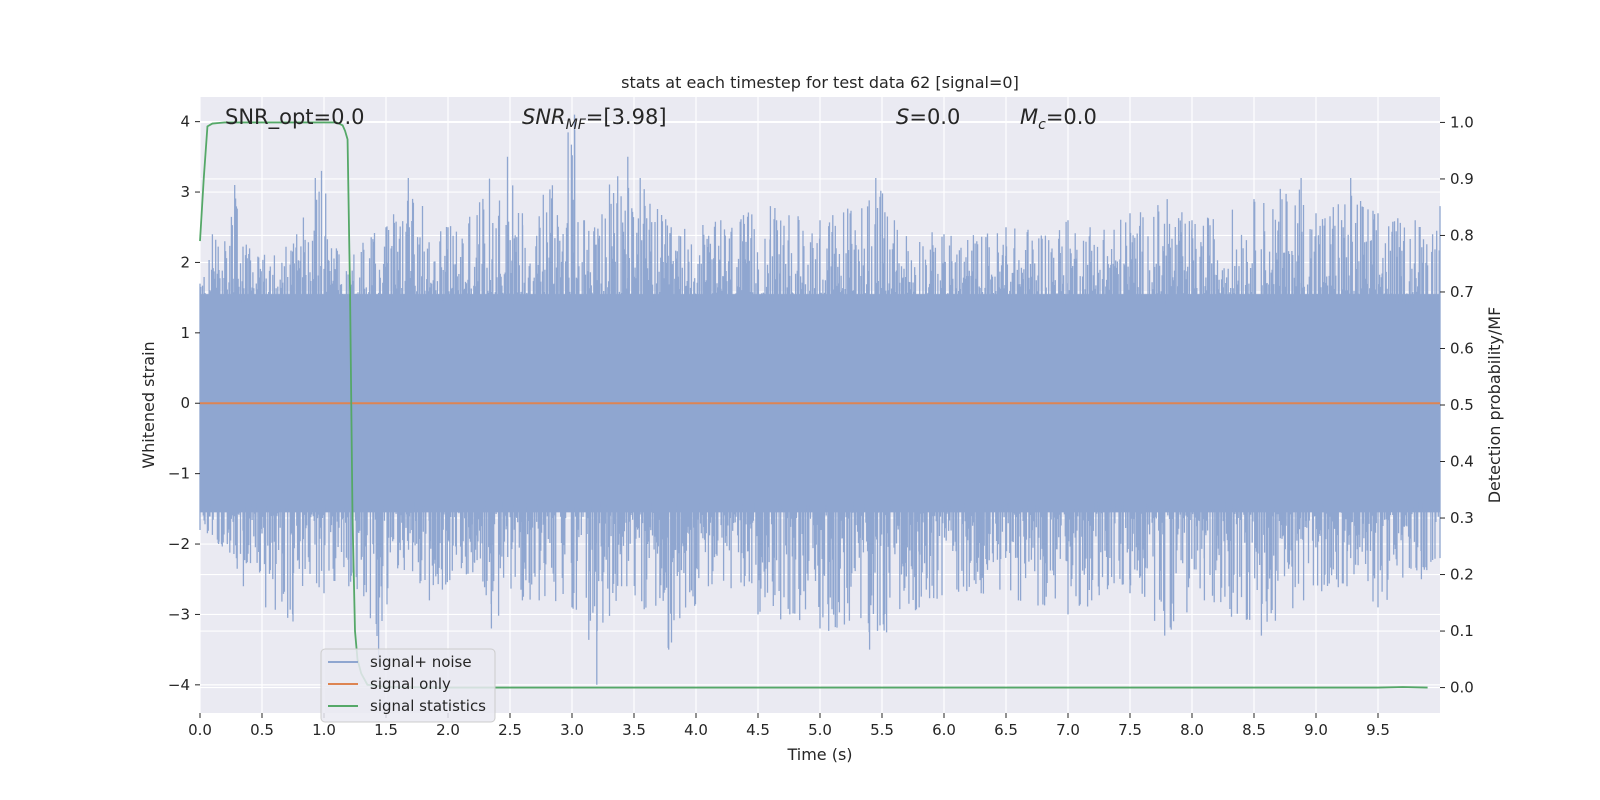  What do you see at coordinates (634, 730) in the screenshot?
I see `x-tick-label-7: 3.5` at bounding box center [634, 730].